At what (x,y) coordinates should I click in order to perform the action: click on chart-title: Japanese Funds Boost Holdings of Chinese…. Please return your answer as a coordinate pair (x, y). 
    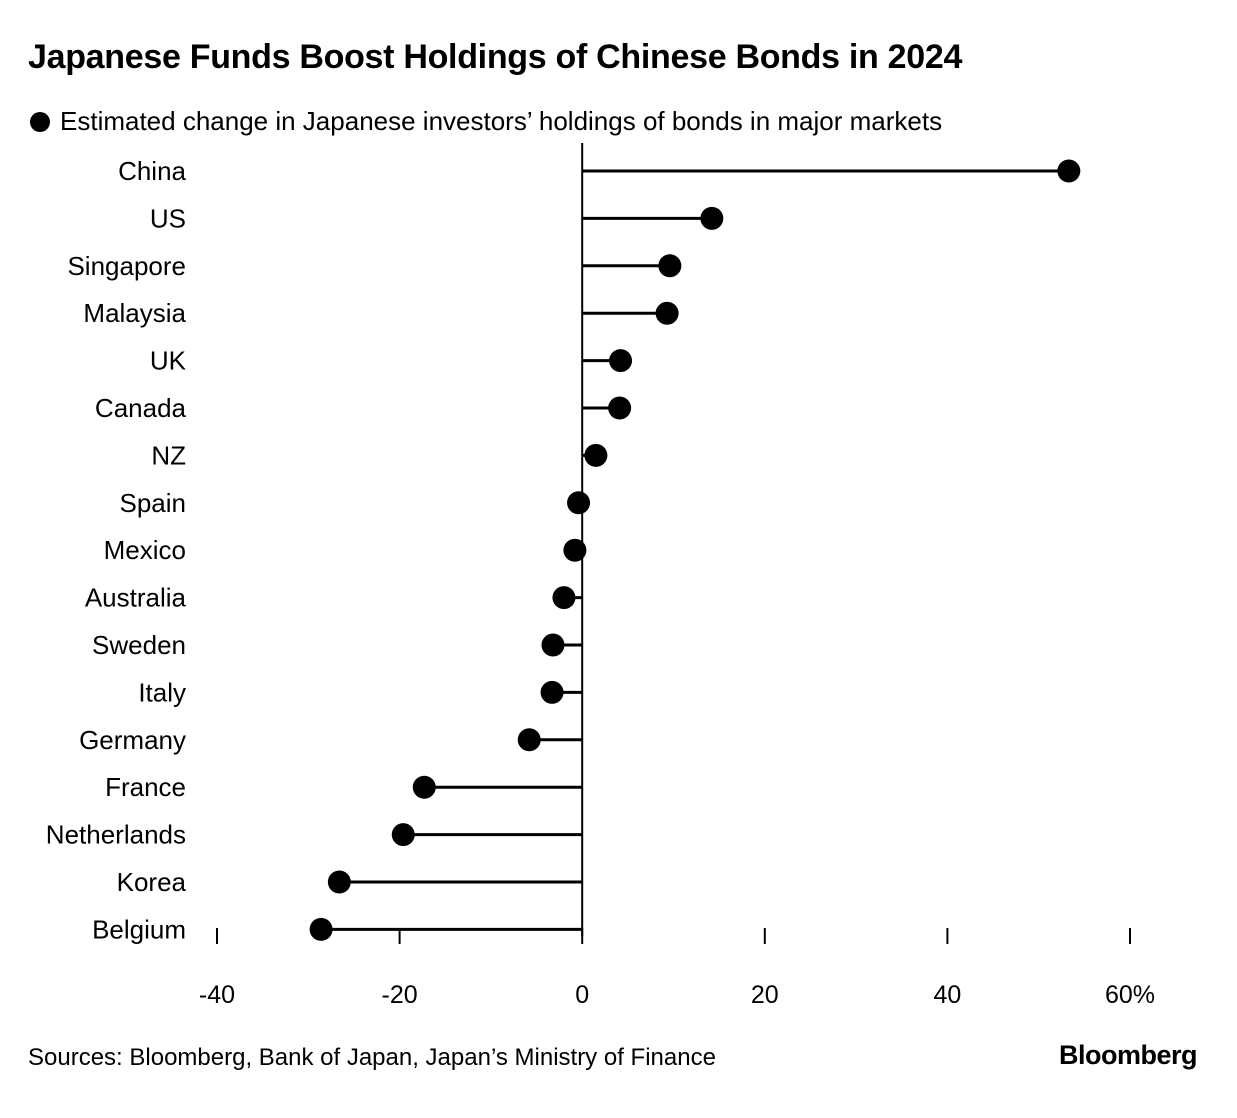
    Looking at the image, I should click on (495, 57).